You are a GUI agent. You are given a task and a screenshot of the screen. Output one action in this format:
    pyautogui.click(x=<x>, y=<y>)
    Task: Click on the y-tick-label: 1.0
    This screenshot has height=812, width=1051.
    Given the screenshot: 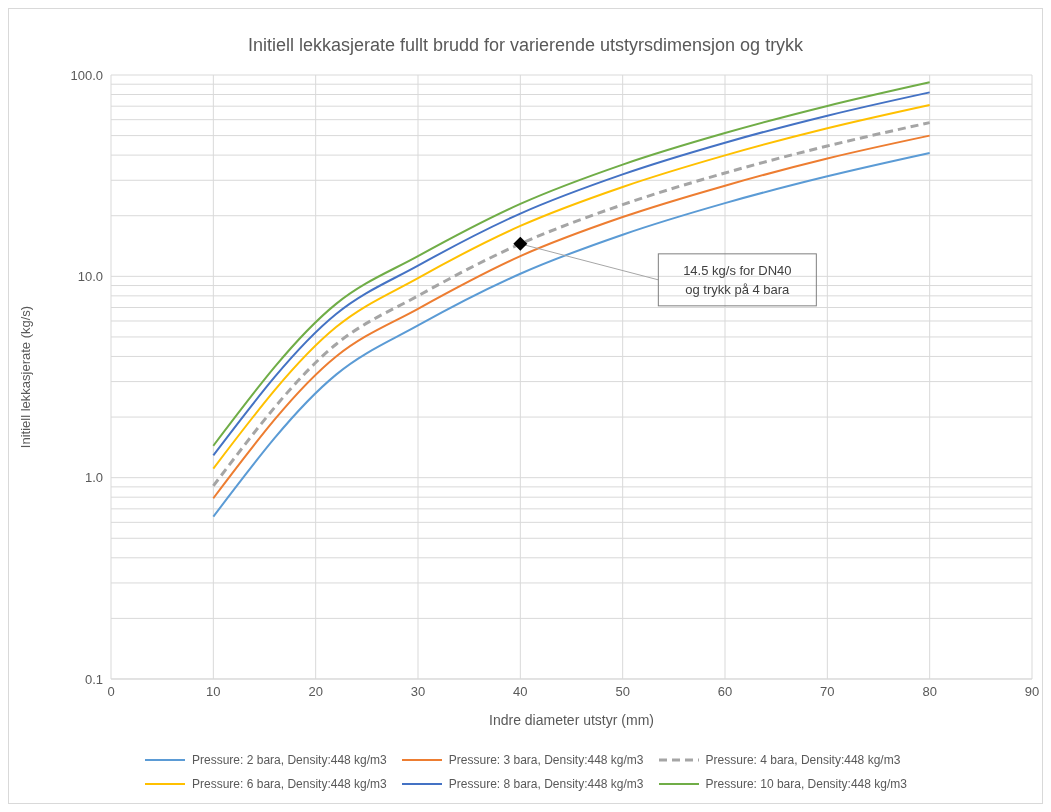 What is the action you would take?
    pyautogui.click(x=93, y=478)
    